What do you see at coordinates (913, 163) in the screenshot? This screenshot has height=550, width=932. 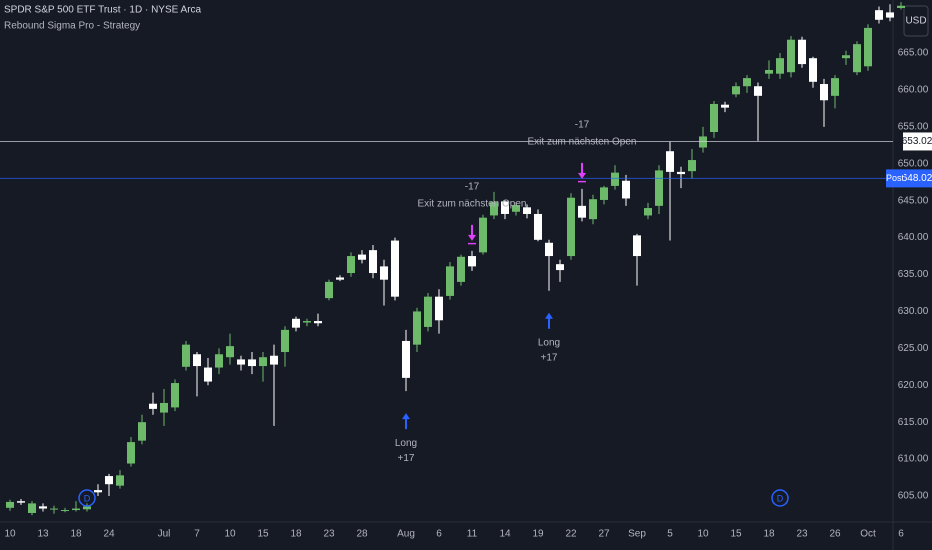 I see `y-tick-label: 650.00` at bounding box center [913, 163].